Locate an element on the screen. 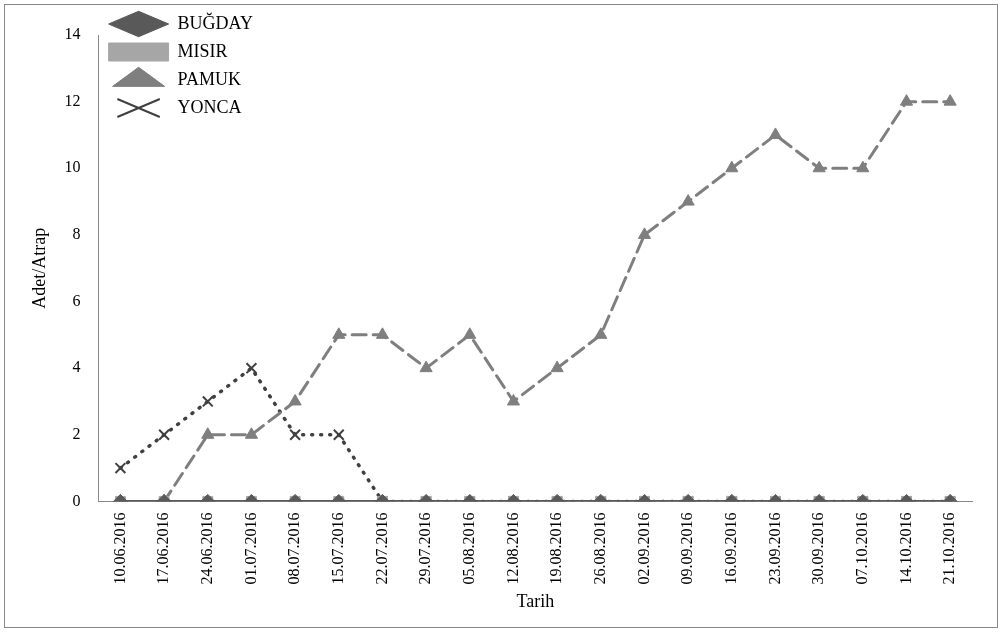 The image size is (1004, 634). x-tick-label: 01.07.2016 is located at coordinates (250, 548).